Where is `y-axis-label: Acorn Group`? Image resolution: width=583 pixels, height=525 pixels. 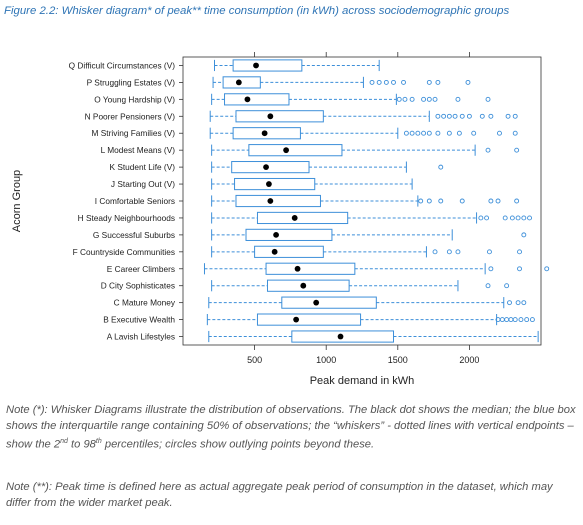 y-axis-label: Acorn Group is located at coordinates (17, 201).